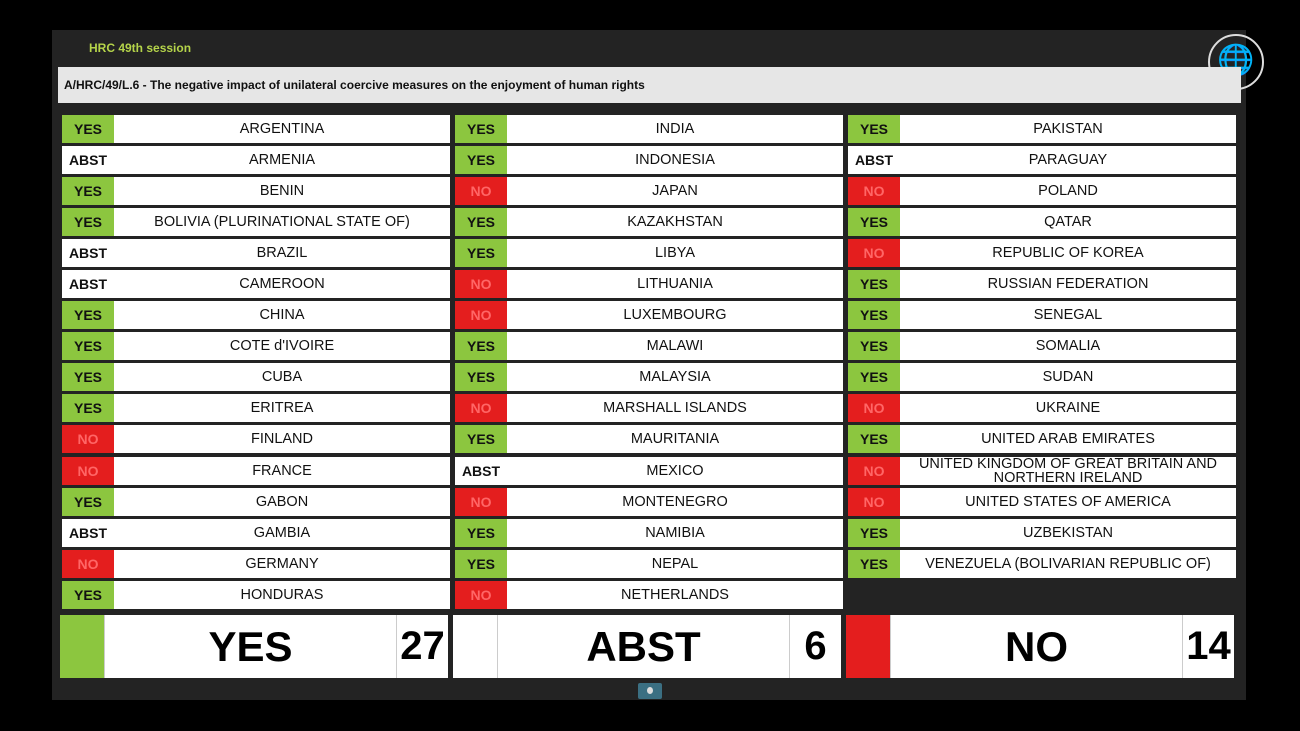 The height and width of the screenshot is (731, 1300). Describe the element at coordinates (675, 532) in the screenshot. I see `country-name: NAMIBIA` at that location.